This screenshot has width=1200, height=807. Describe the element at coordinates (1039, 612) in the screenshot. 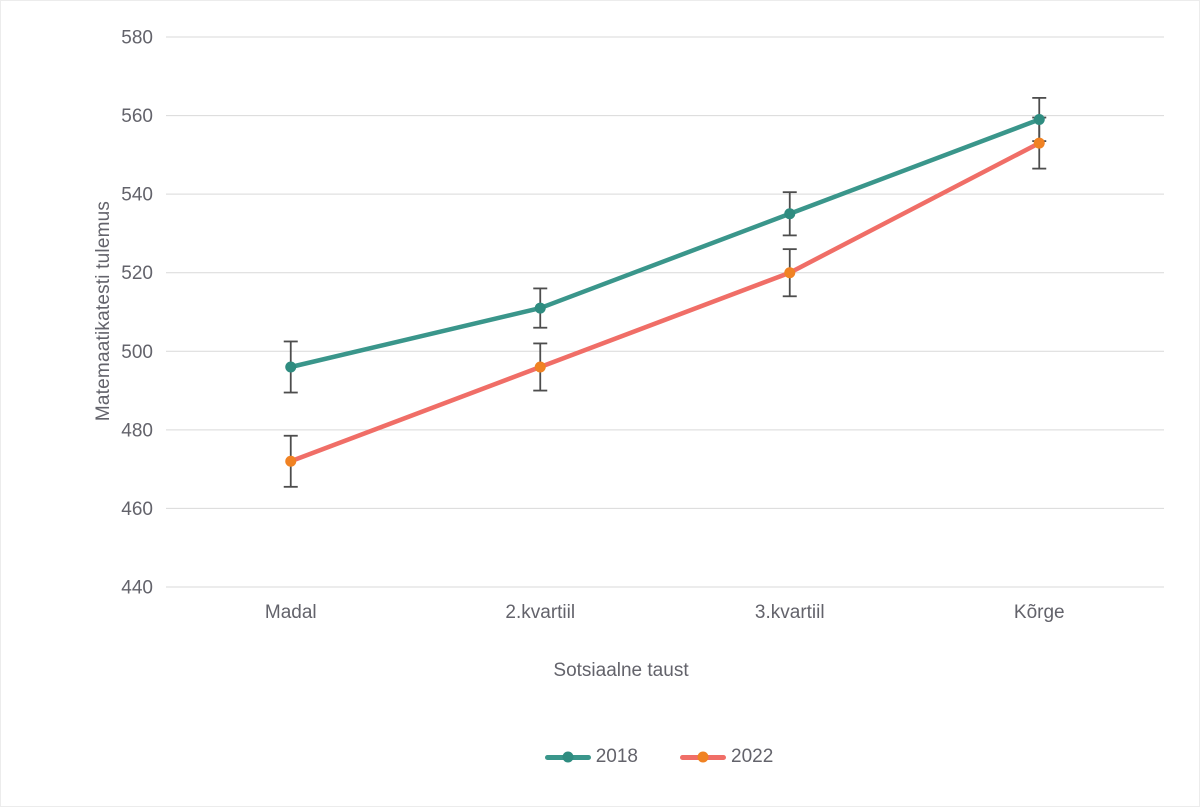

I see `x-tick-label: Kõrge` at that location.